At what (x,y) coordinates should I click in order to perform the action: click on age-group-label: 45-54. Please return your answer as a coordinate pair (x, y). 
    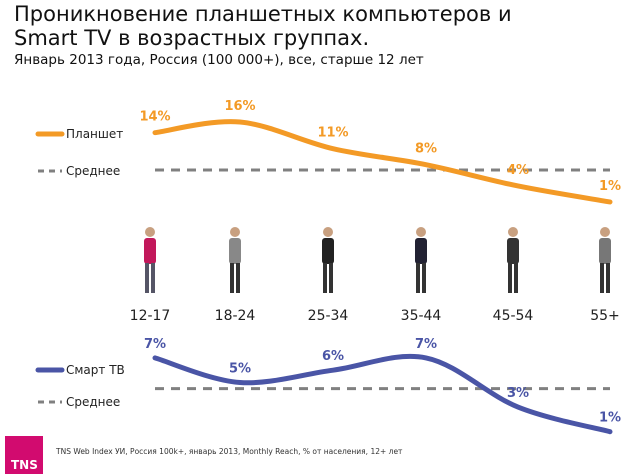
    Looking at the image, I should click on (513, 316).